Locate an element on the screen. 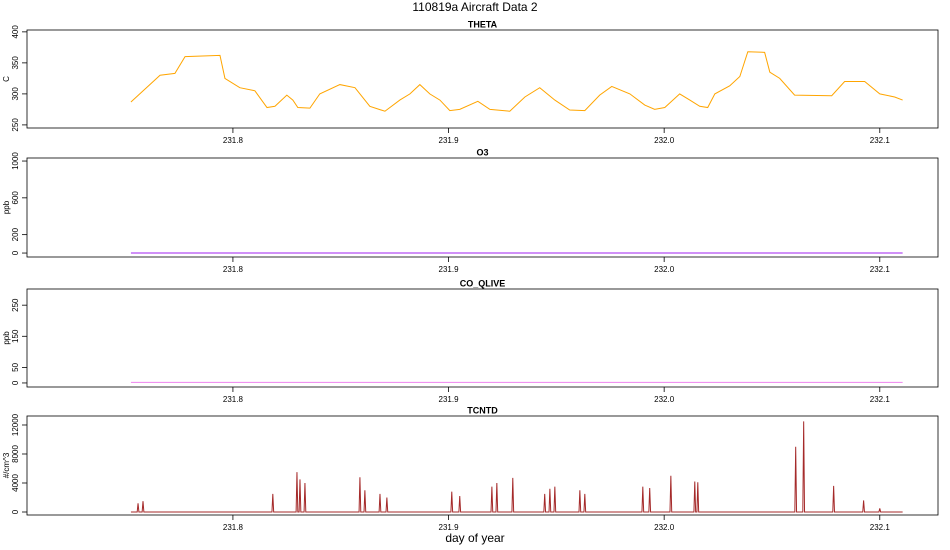  y-axis-label: C is located at coordinates (6, 79).